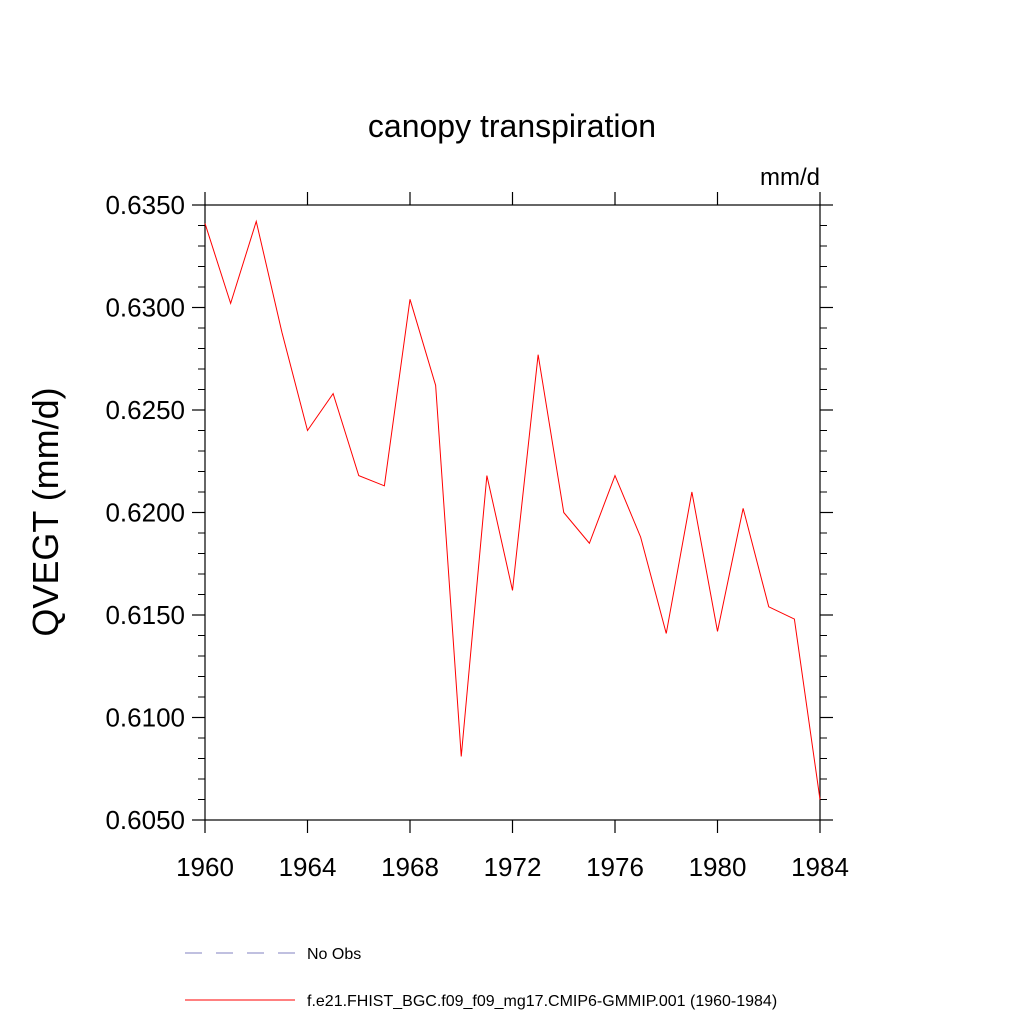  Describe the element at coordinates (145, 718) in the screenshot. I see `y-tick-label: 0.6100` at that location.